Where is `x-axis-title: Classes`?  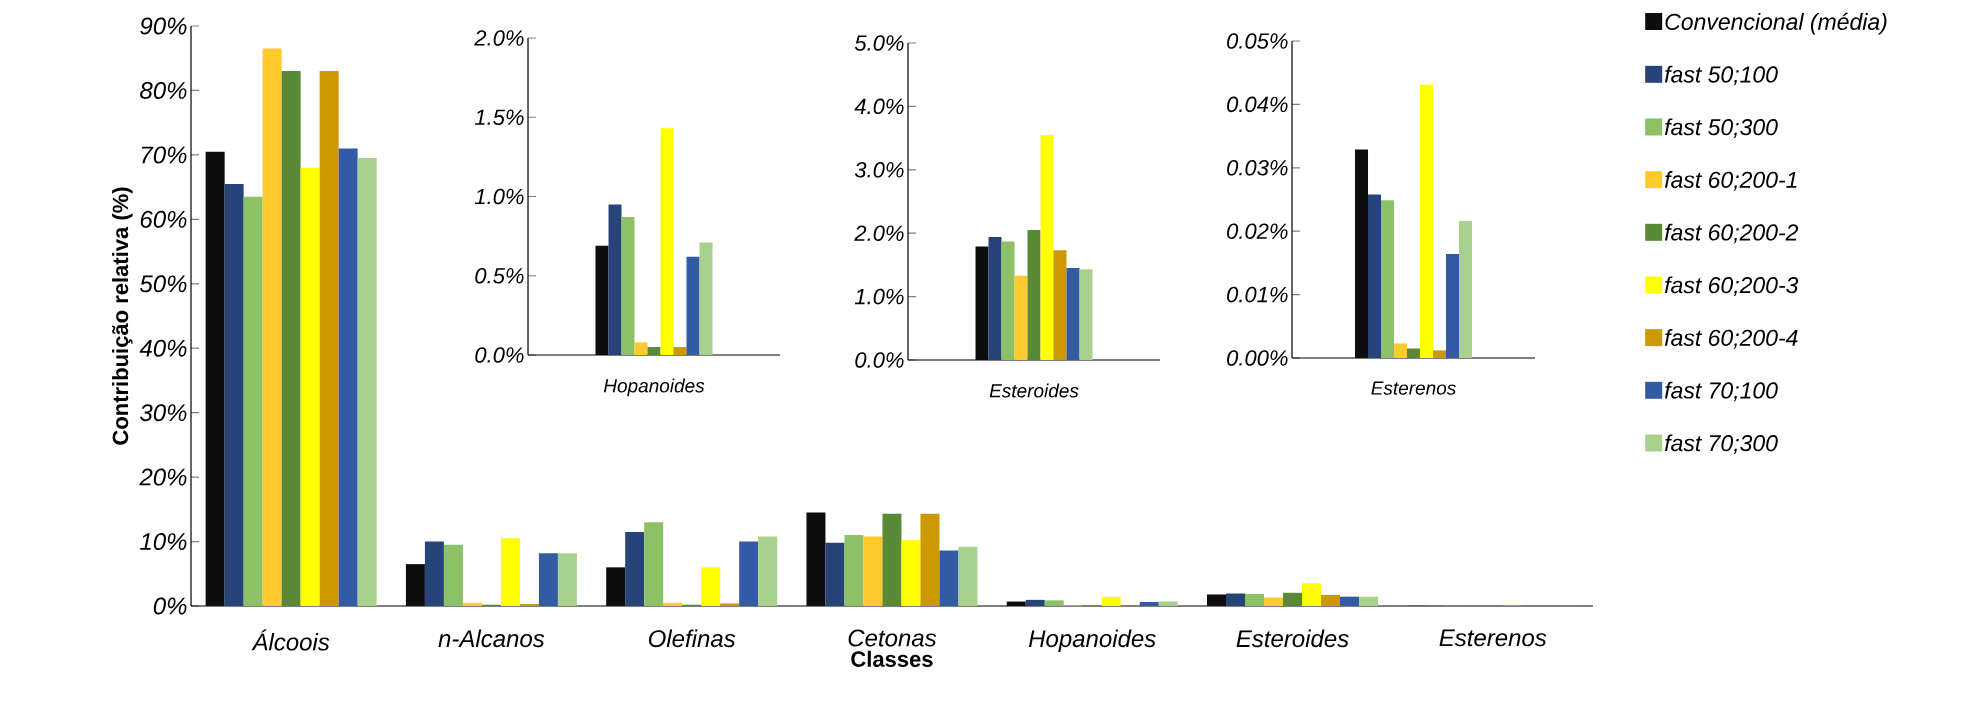 x-axis-title: Classes is located at coordinates (892, 658).